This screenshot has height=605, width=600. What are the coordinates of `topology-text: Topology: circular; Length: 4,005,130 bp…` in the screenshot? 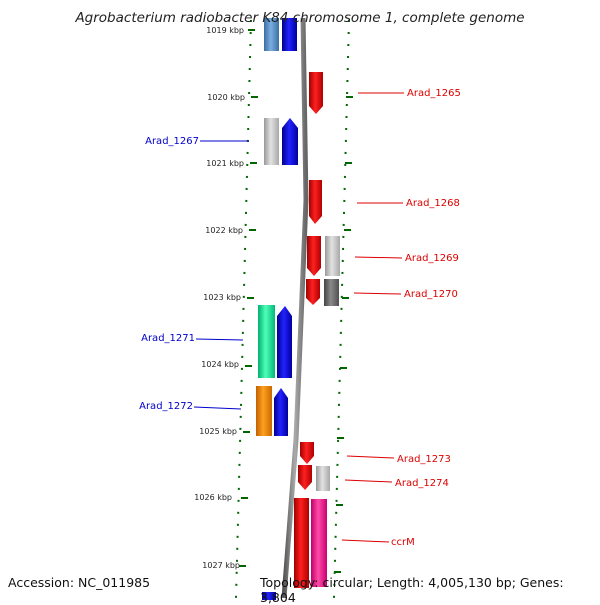 It's located at (412, 590).